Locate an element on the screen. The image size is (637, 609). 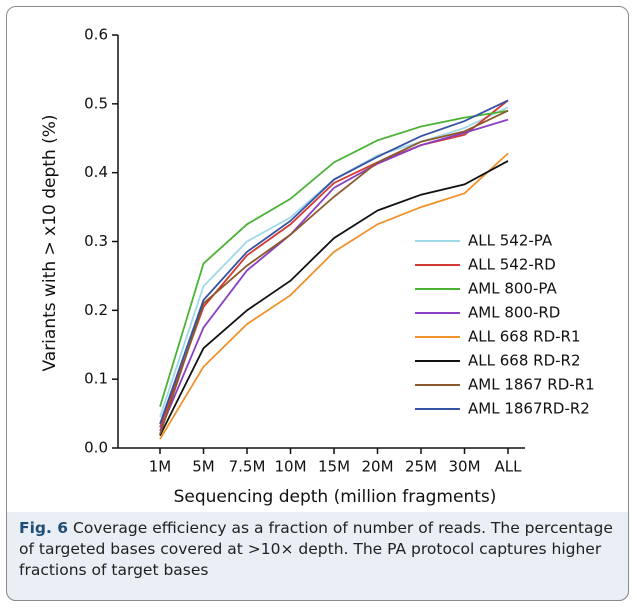
legend-label: AML 1867RD-R2 is located at coordinates (529, 409).